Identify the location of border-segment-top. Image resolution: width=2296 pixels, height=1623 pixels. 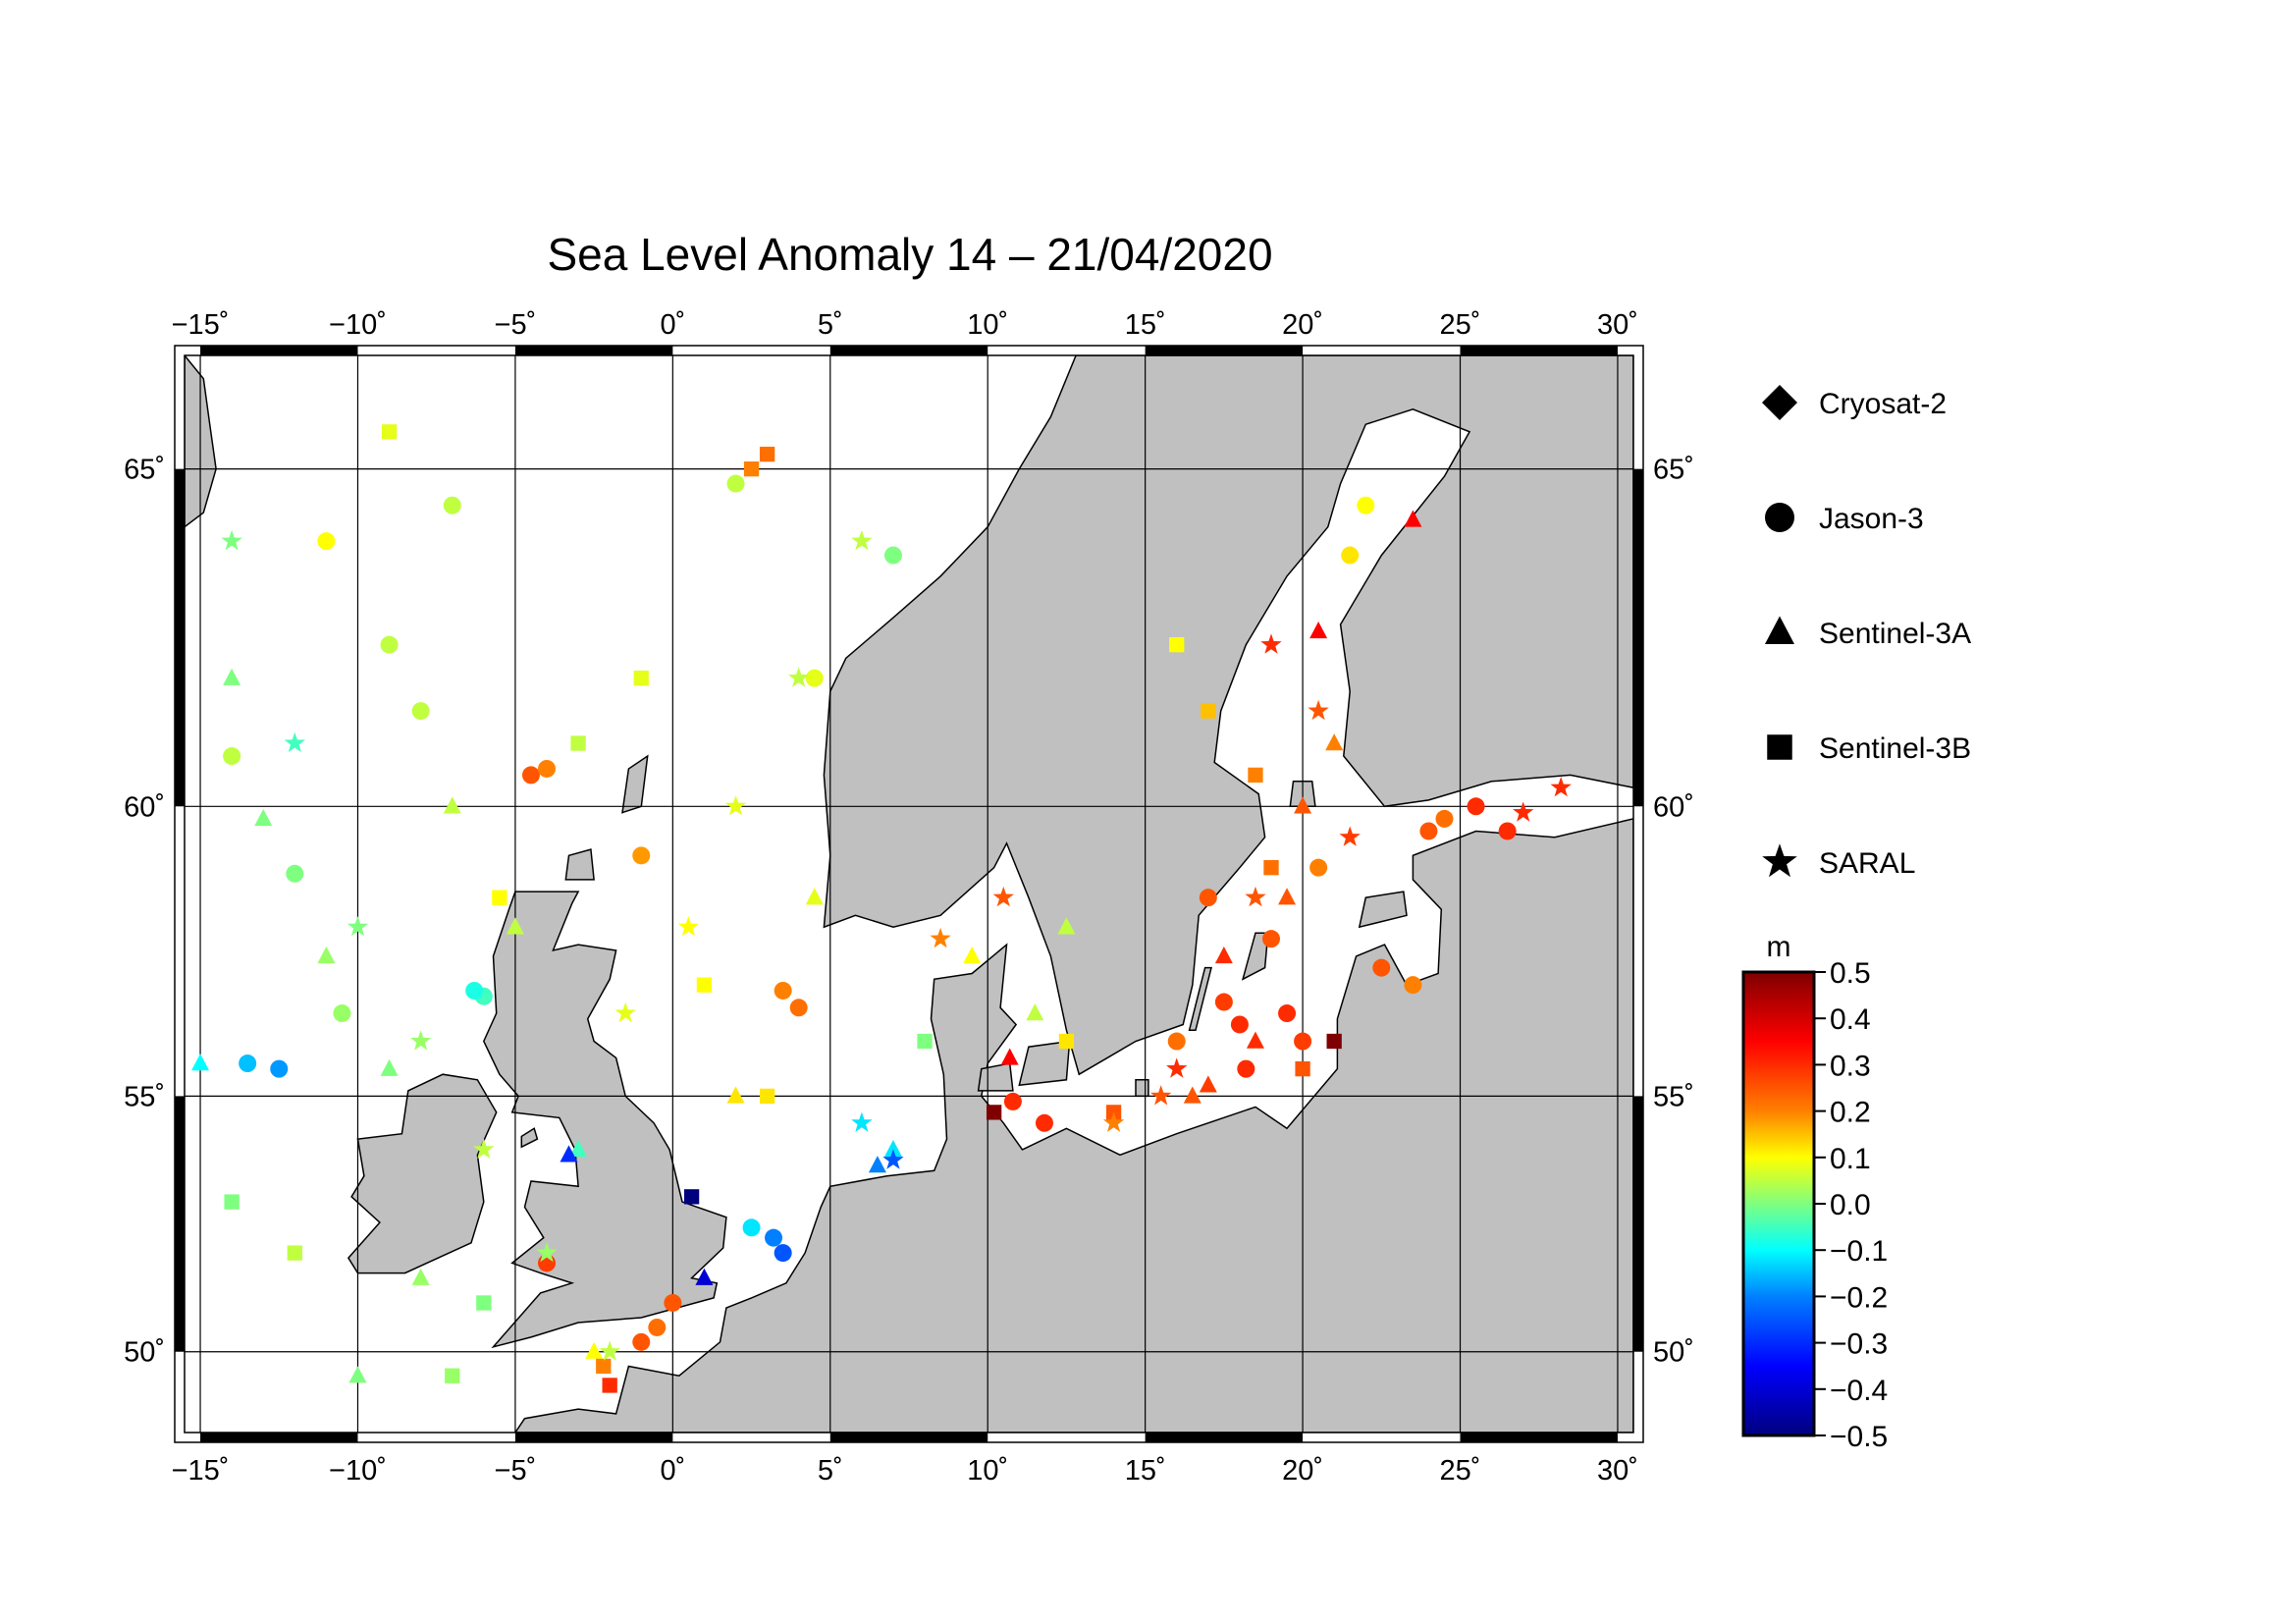
(594, 350).